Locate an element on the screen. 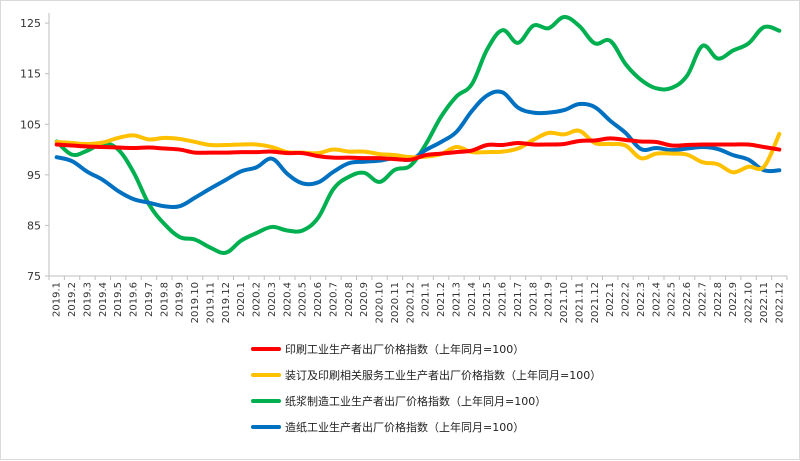 The image size is (800, 461). x-tick-label: 2019.8 is located at coordinates (164, 299).